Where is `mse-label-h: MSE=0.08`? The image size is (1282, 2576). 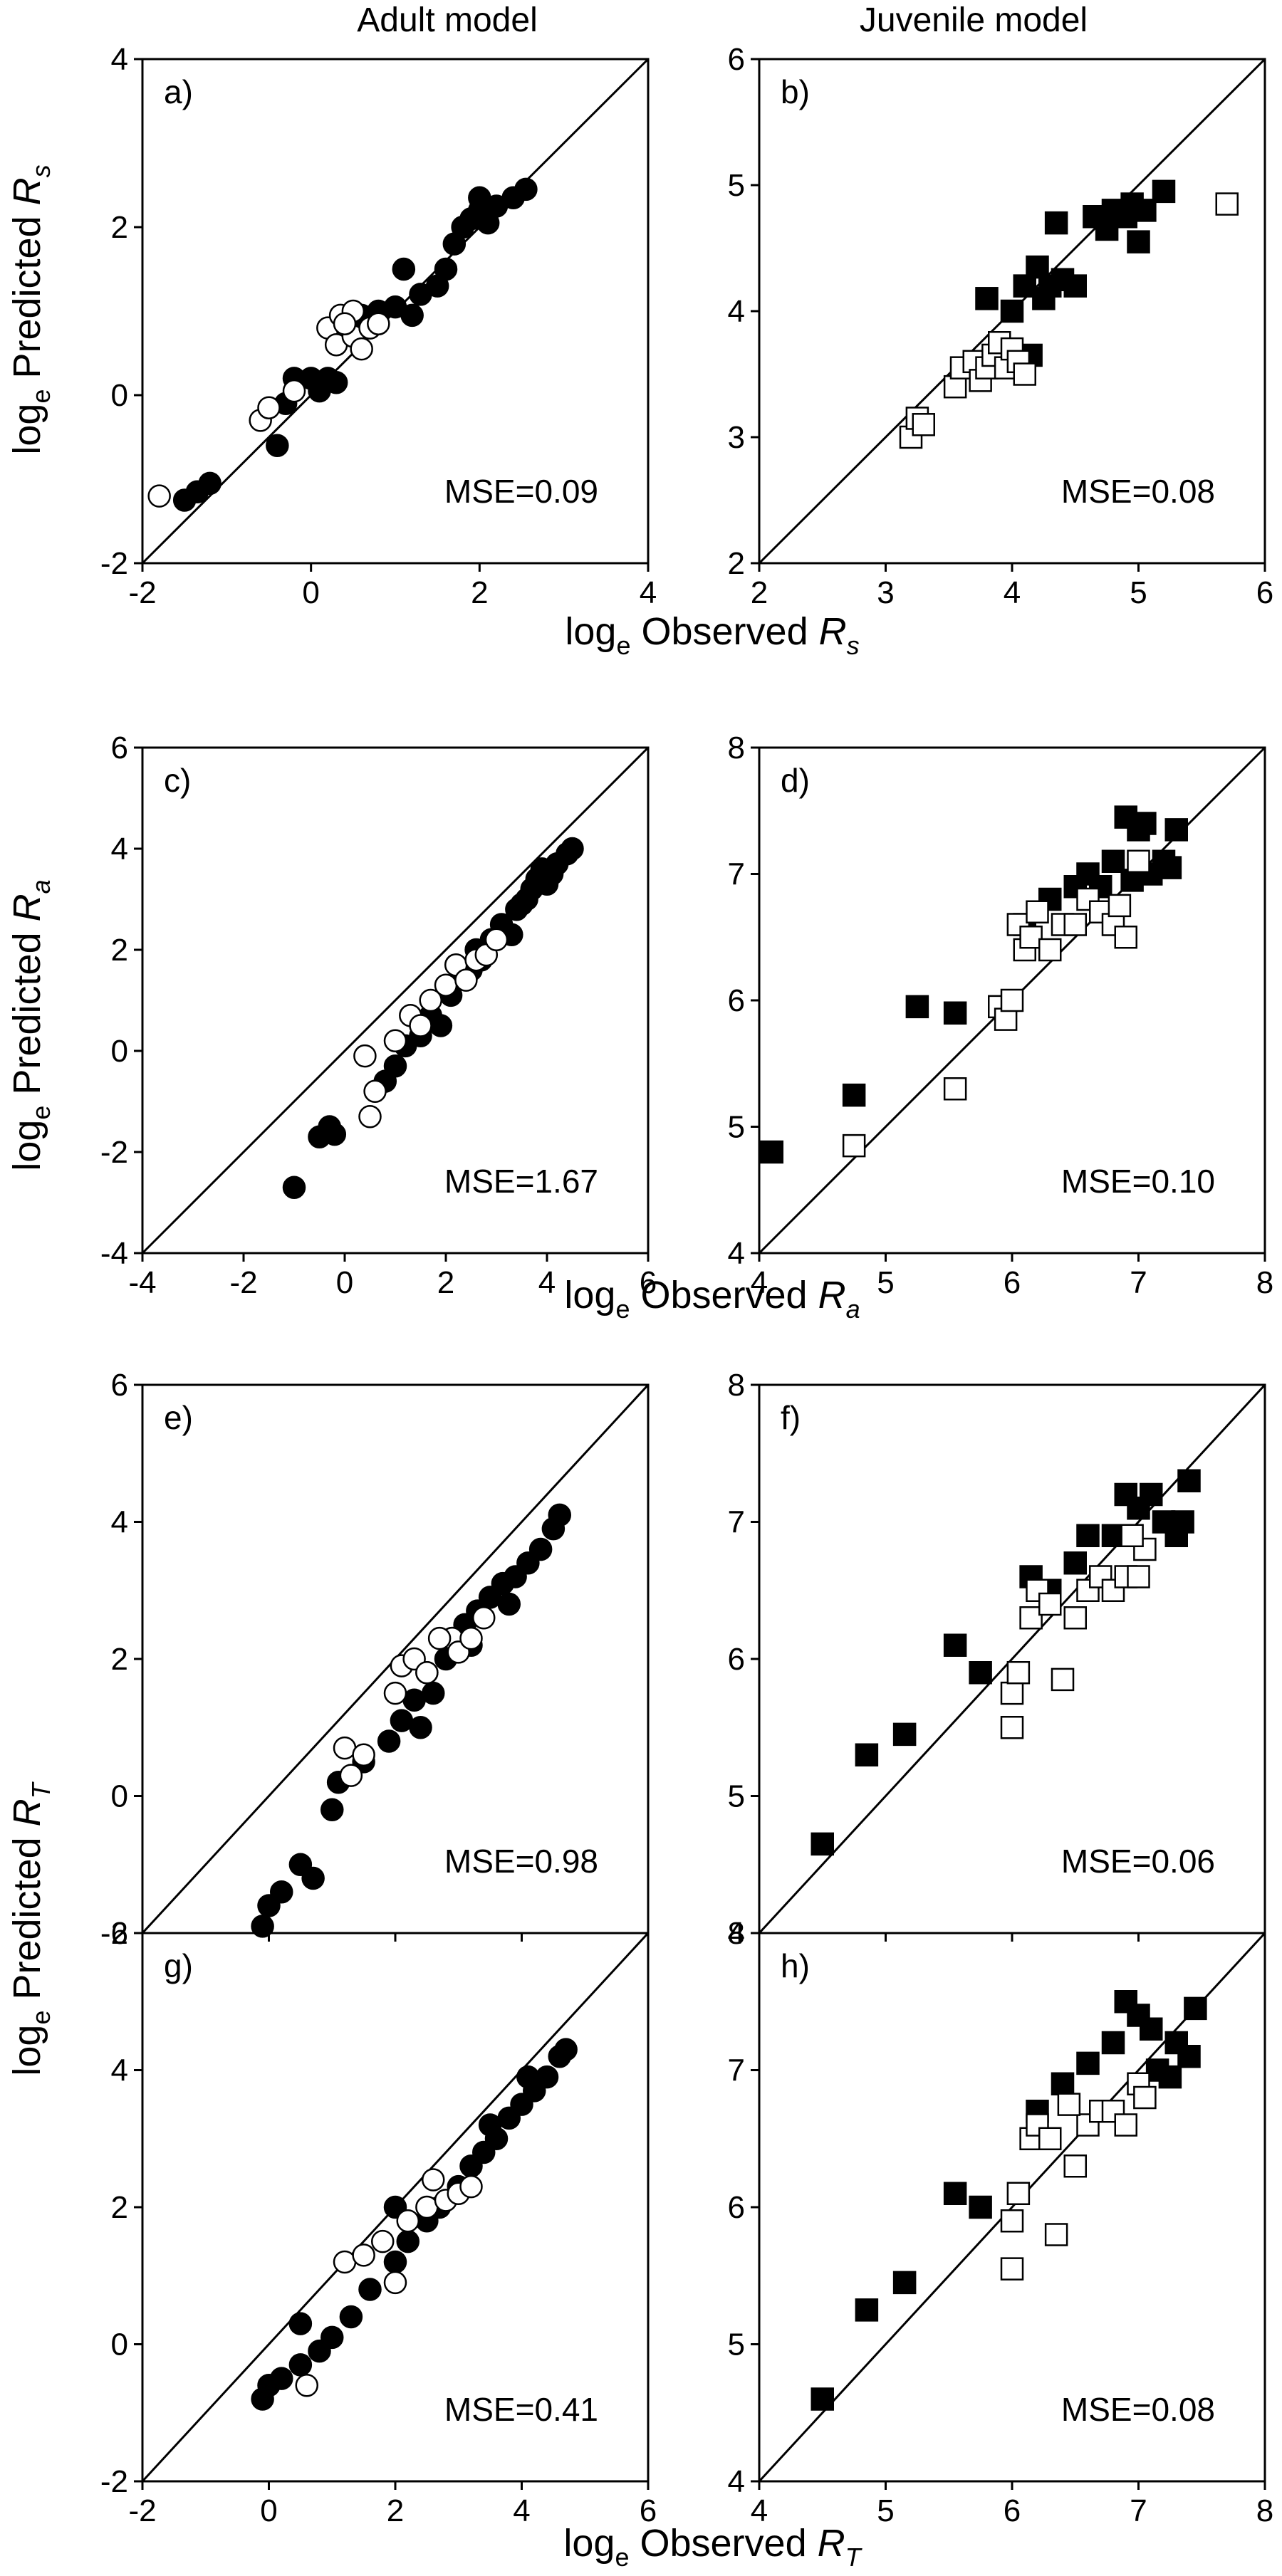 mse-label-h: MSE=0.08 is located at coordinates (1138, 2409).